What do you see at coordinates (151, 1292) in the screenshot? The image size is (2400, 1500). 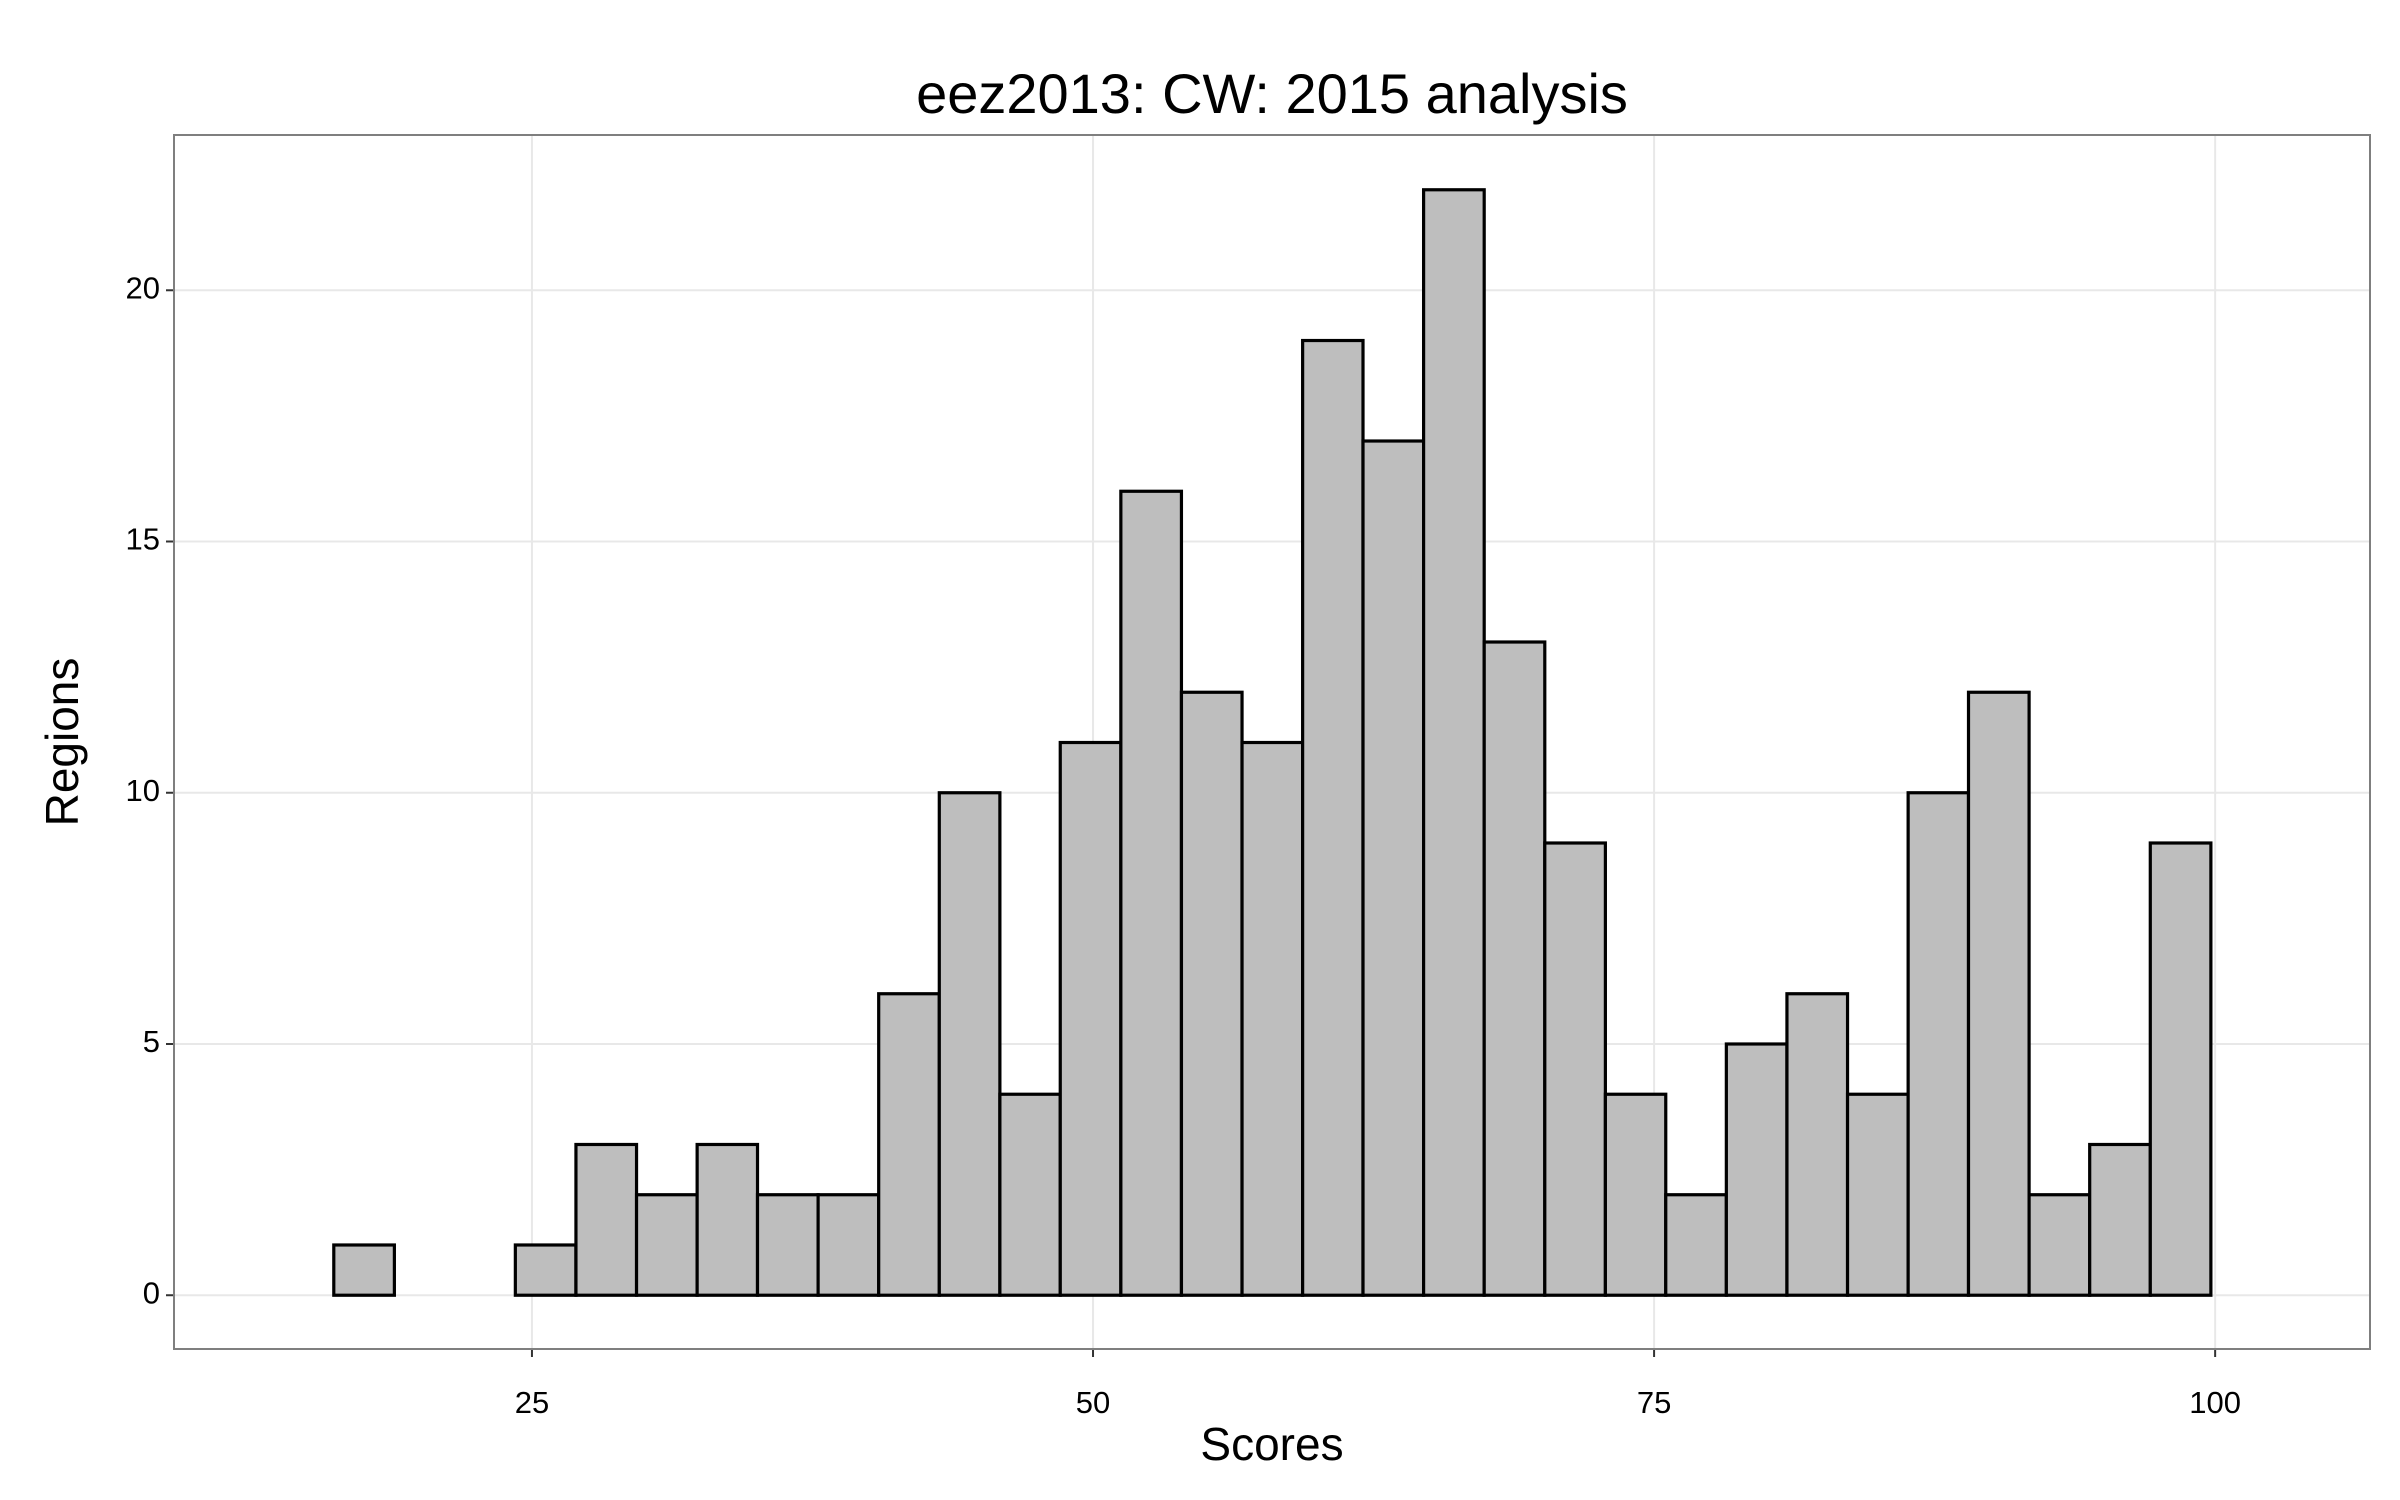 I see `y-tick-label: 0` at bounding box center [151, 1292].